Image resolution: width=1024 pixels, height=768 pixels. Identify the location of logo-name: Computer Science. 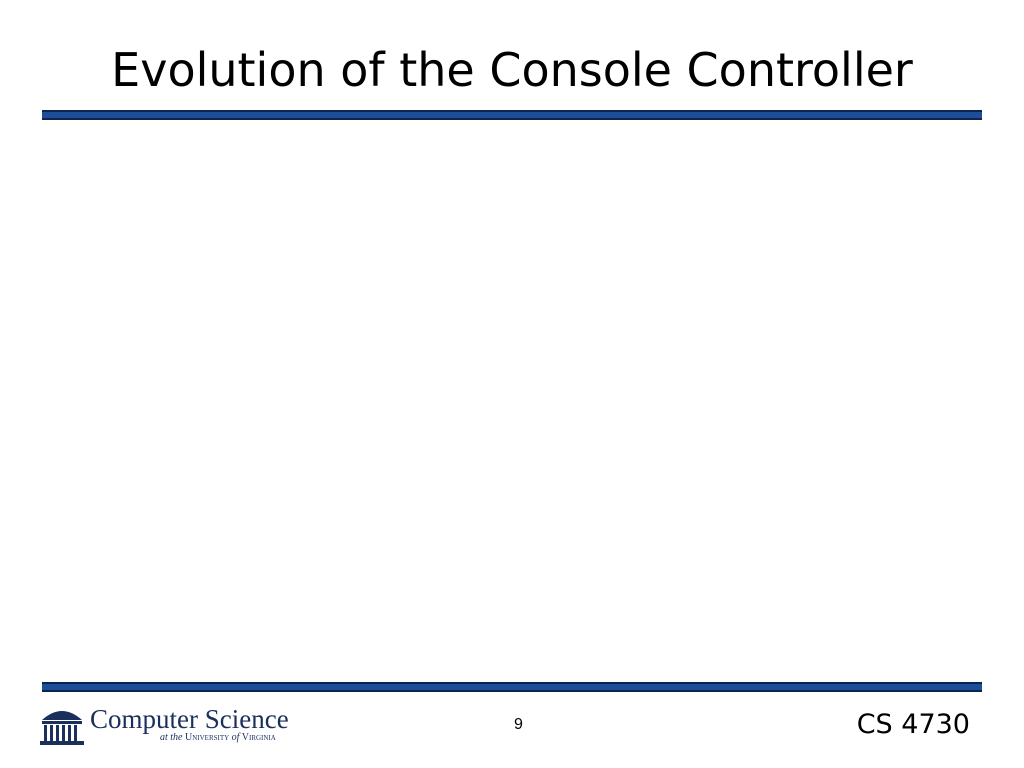
(189, 719).